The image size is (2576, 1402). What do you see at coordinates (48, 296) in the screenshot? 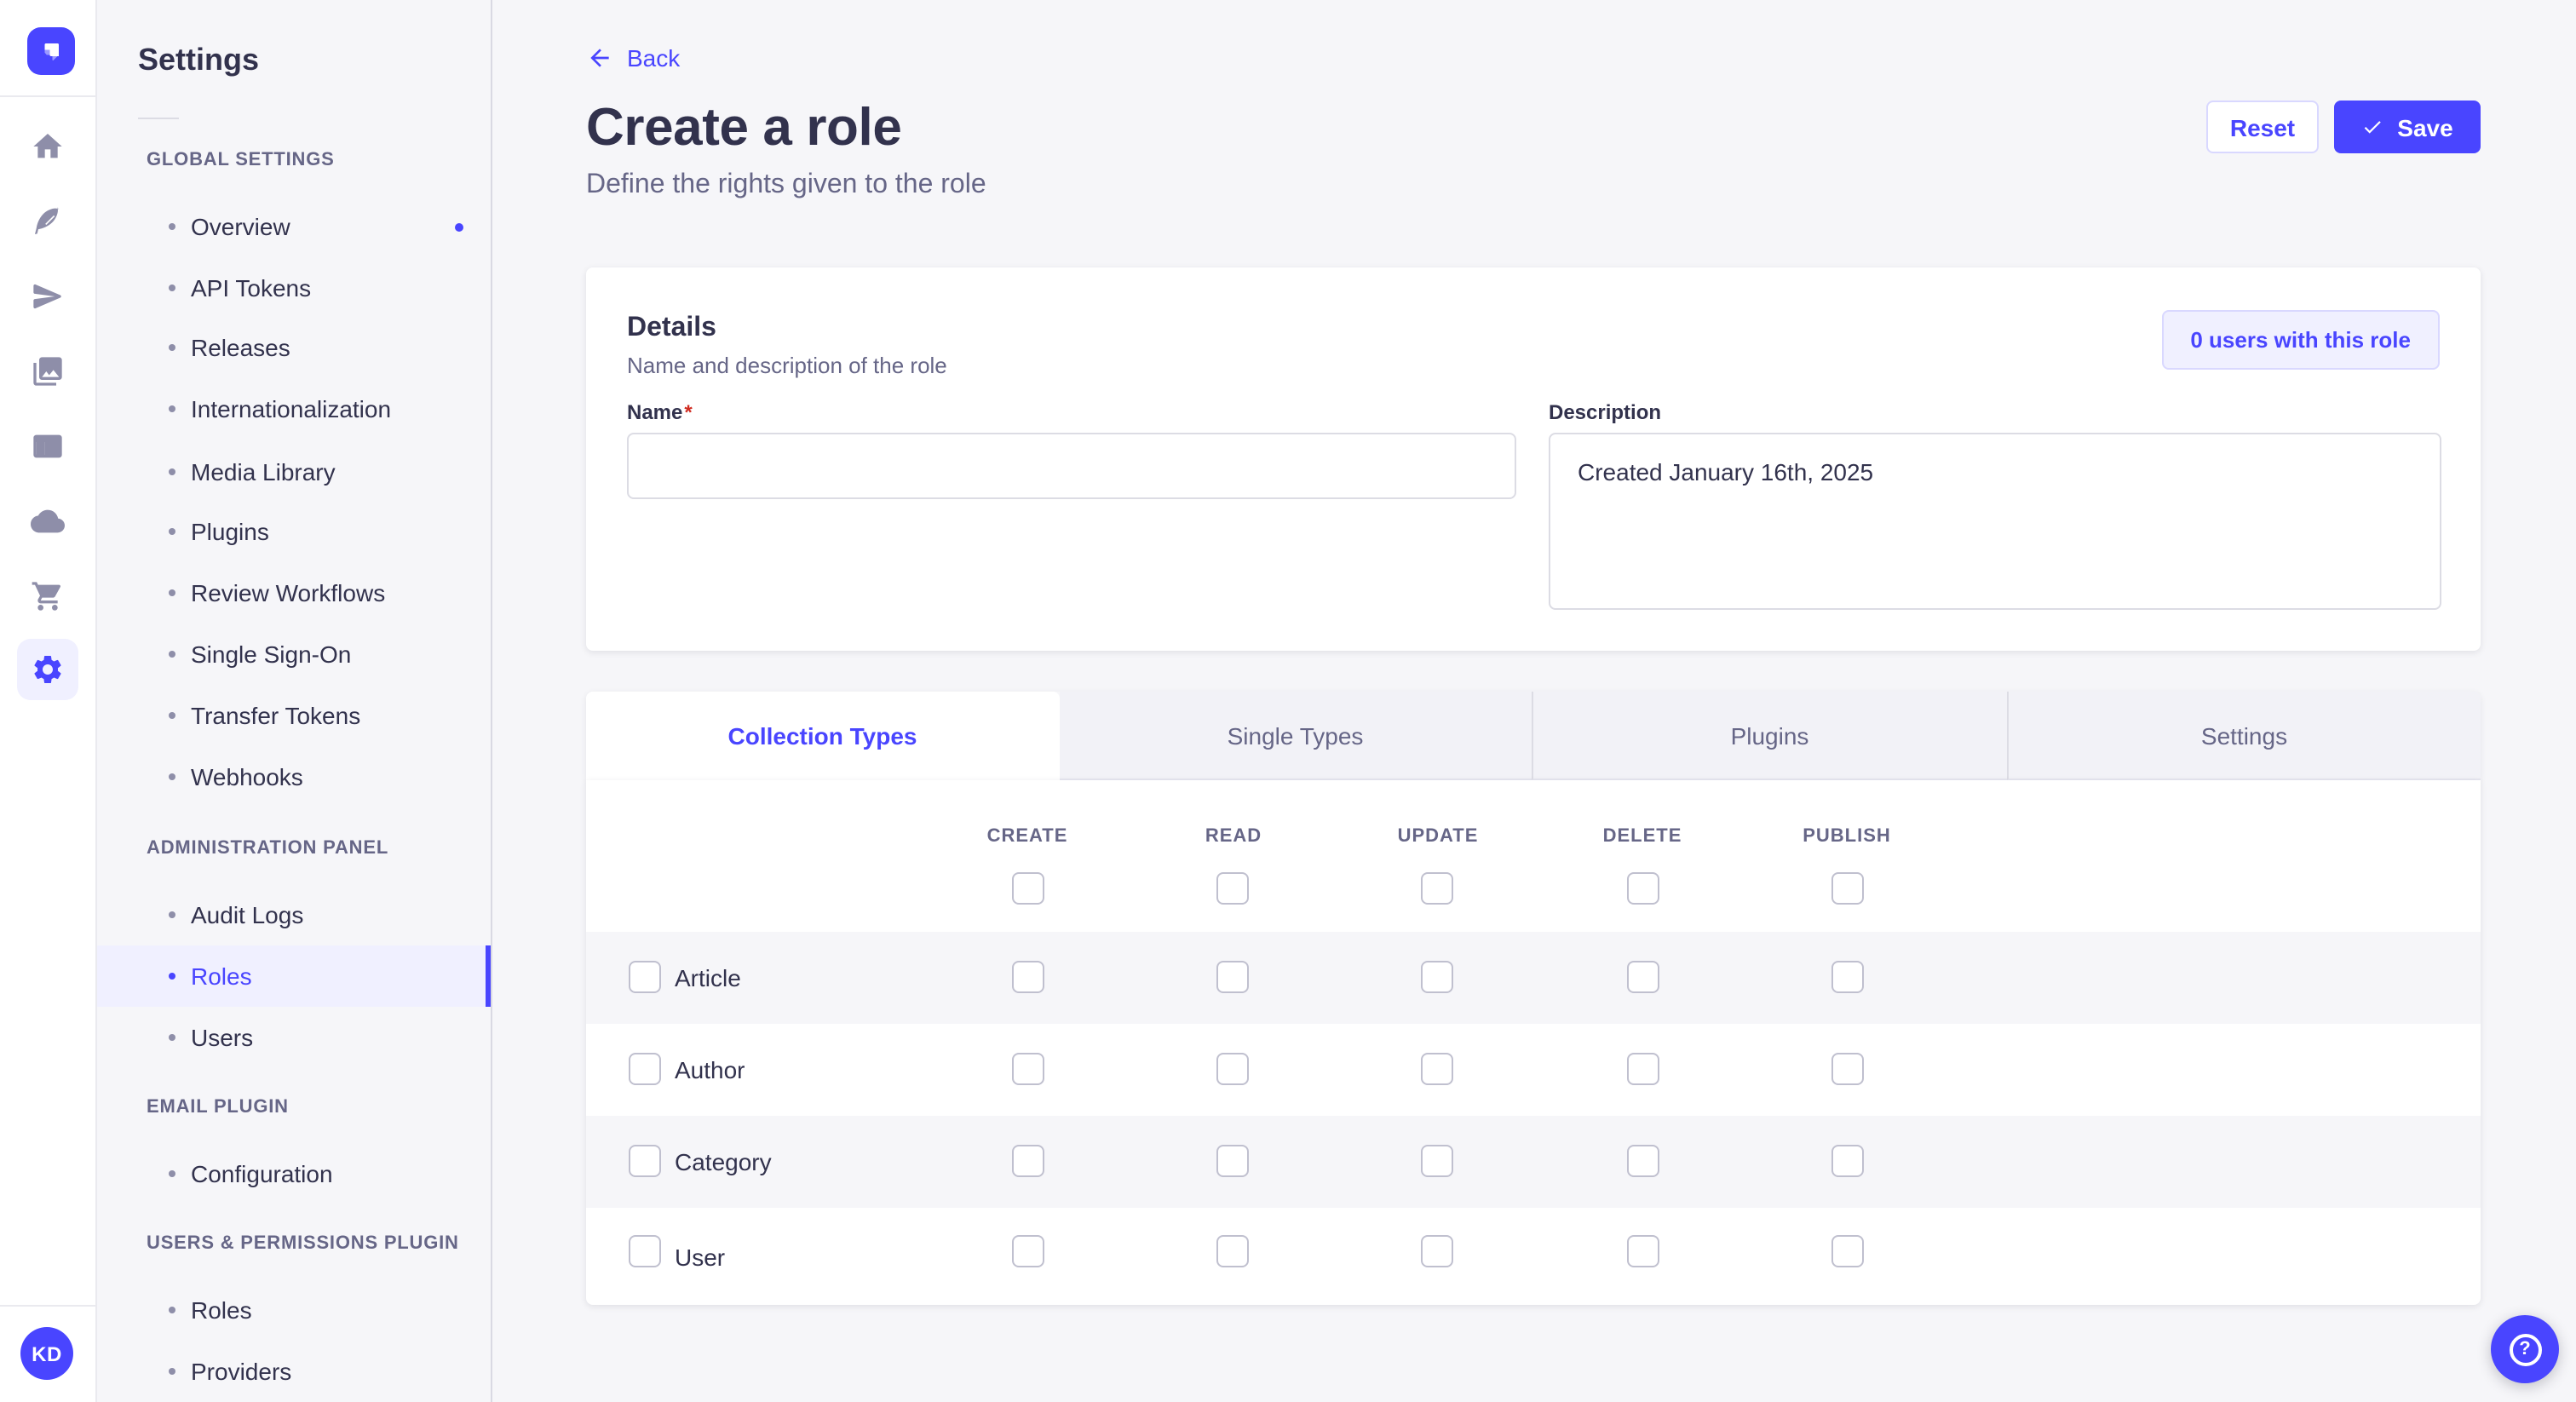
I see `nav-content-type-builder-button` at bounding box center [48, 296].